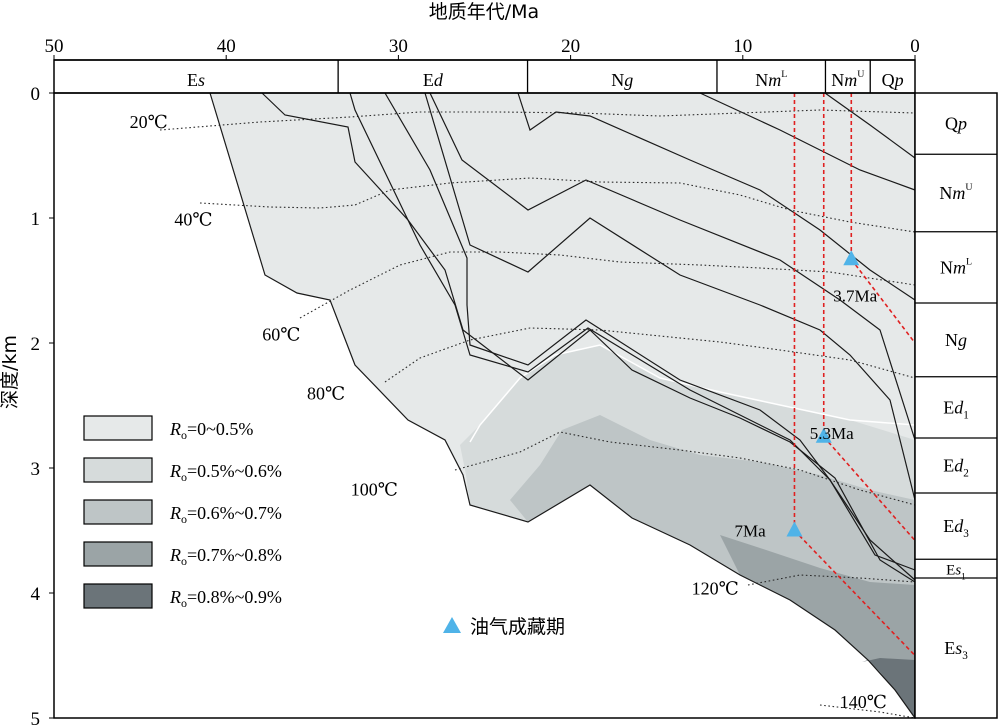 The height and width of the screenshot is (728, 1000). Describe the element at coordinates (196, 80) in the screenshot. I see `period-label: Es` at that location.